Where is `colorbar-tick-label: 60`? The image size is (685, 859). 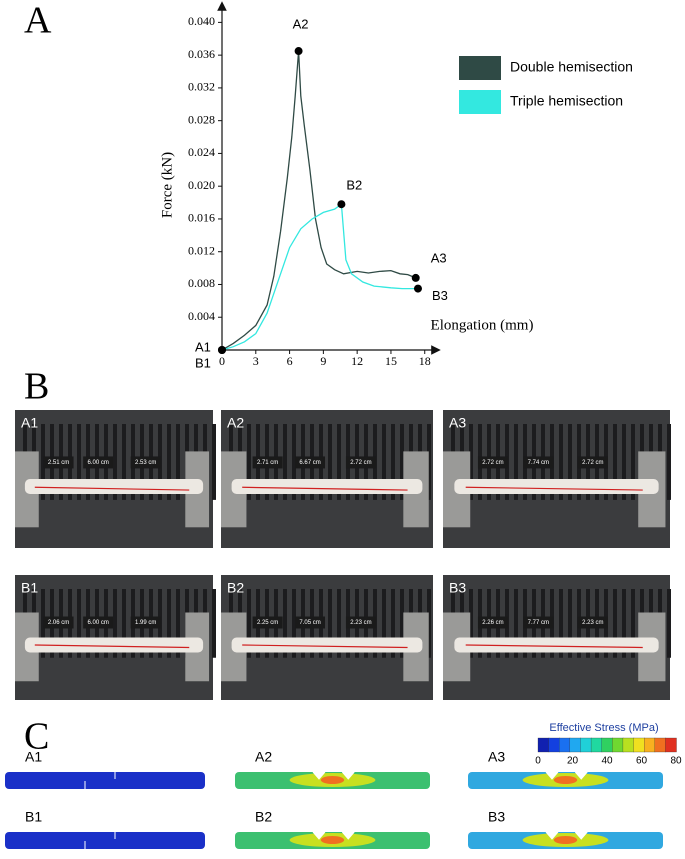 colorbar-tick-label: 60 is located at coordinates (642, 761).